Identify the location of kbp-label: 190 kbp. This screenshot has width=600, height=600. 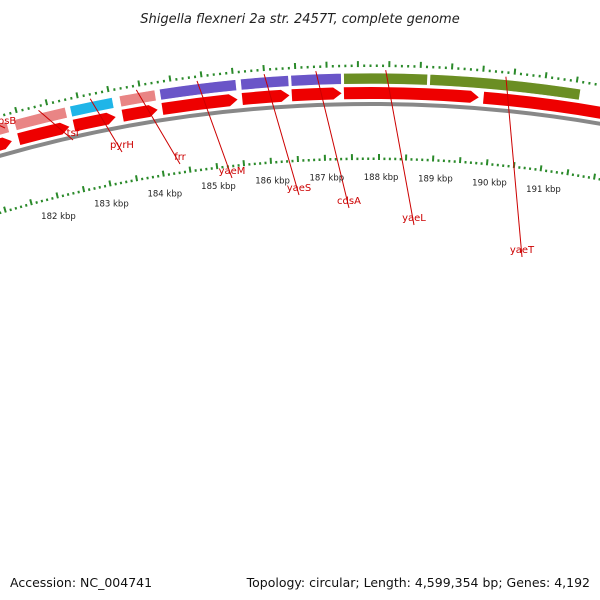
(489, 184).